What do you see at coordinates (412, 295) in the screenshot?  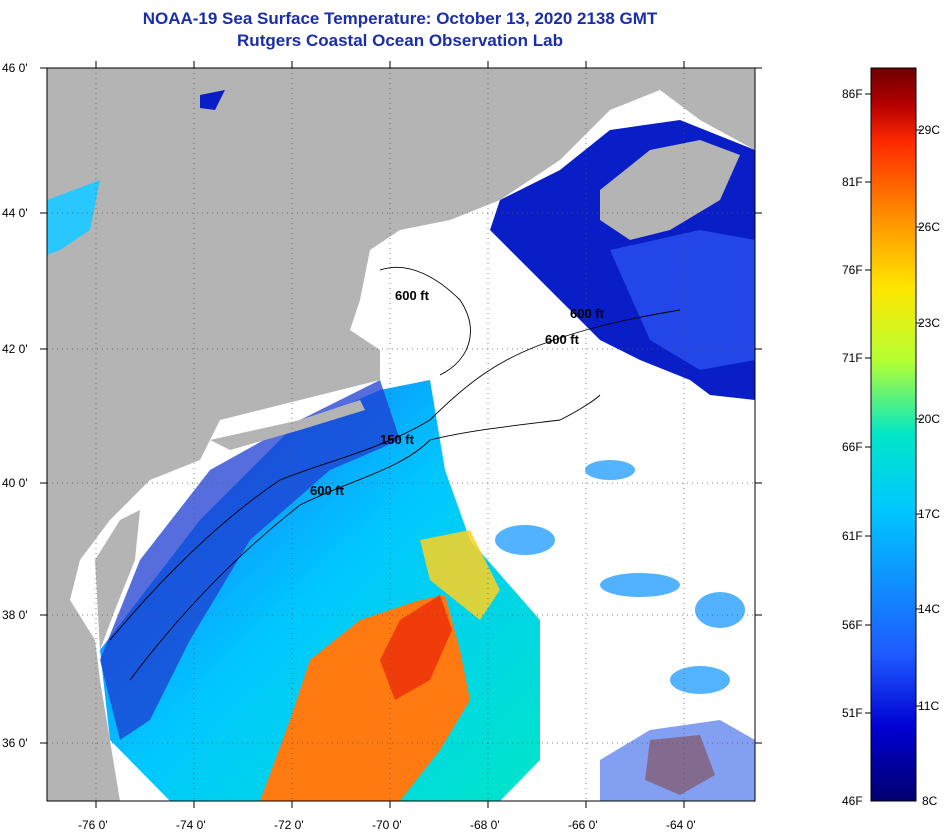 I see `isobath-label-1: 600 ft` at bounding box center [412, 295].